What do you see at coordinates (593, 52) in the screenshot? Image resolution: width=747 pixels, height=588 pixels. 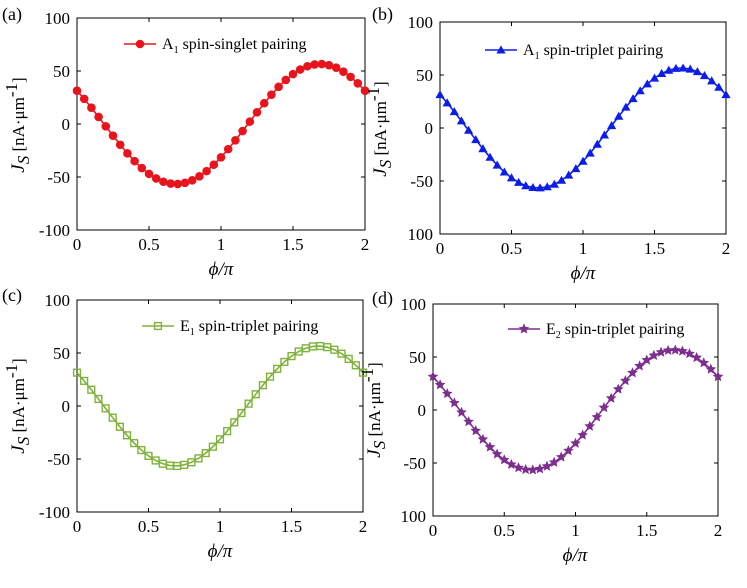 I see `legend-label: A1 spin-triplet pairing` at bounding box center [593, 52].